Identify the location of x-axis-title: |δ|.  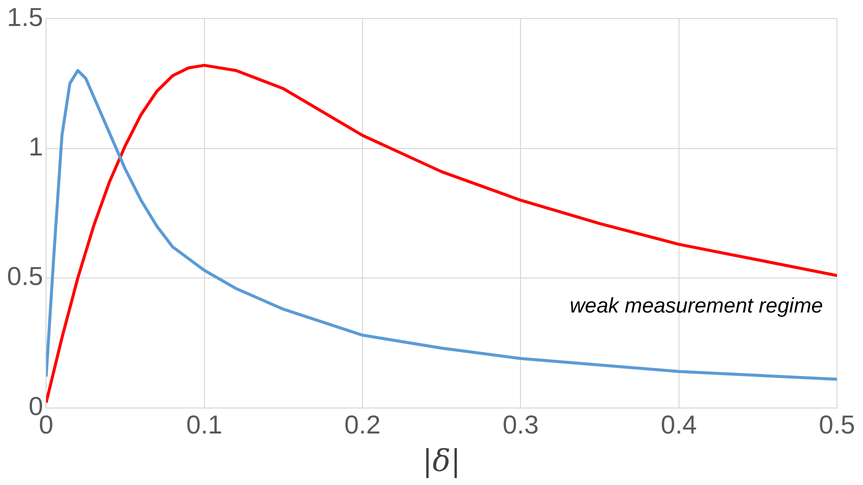
(441, 461).